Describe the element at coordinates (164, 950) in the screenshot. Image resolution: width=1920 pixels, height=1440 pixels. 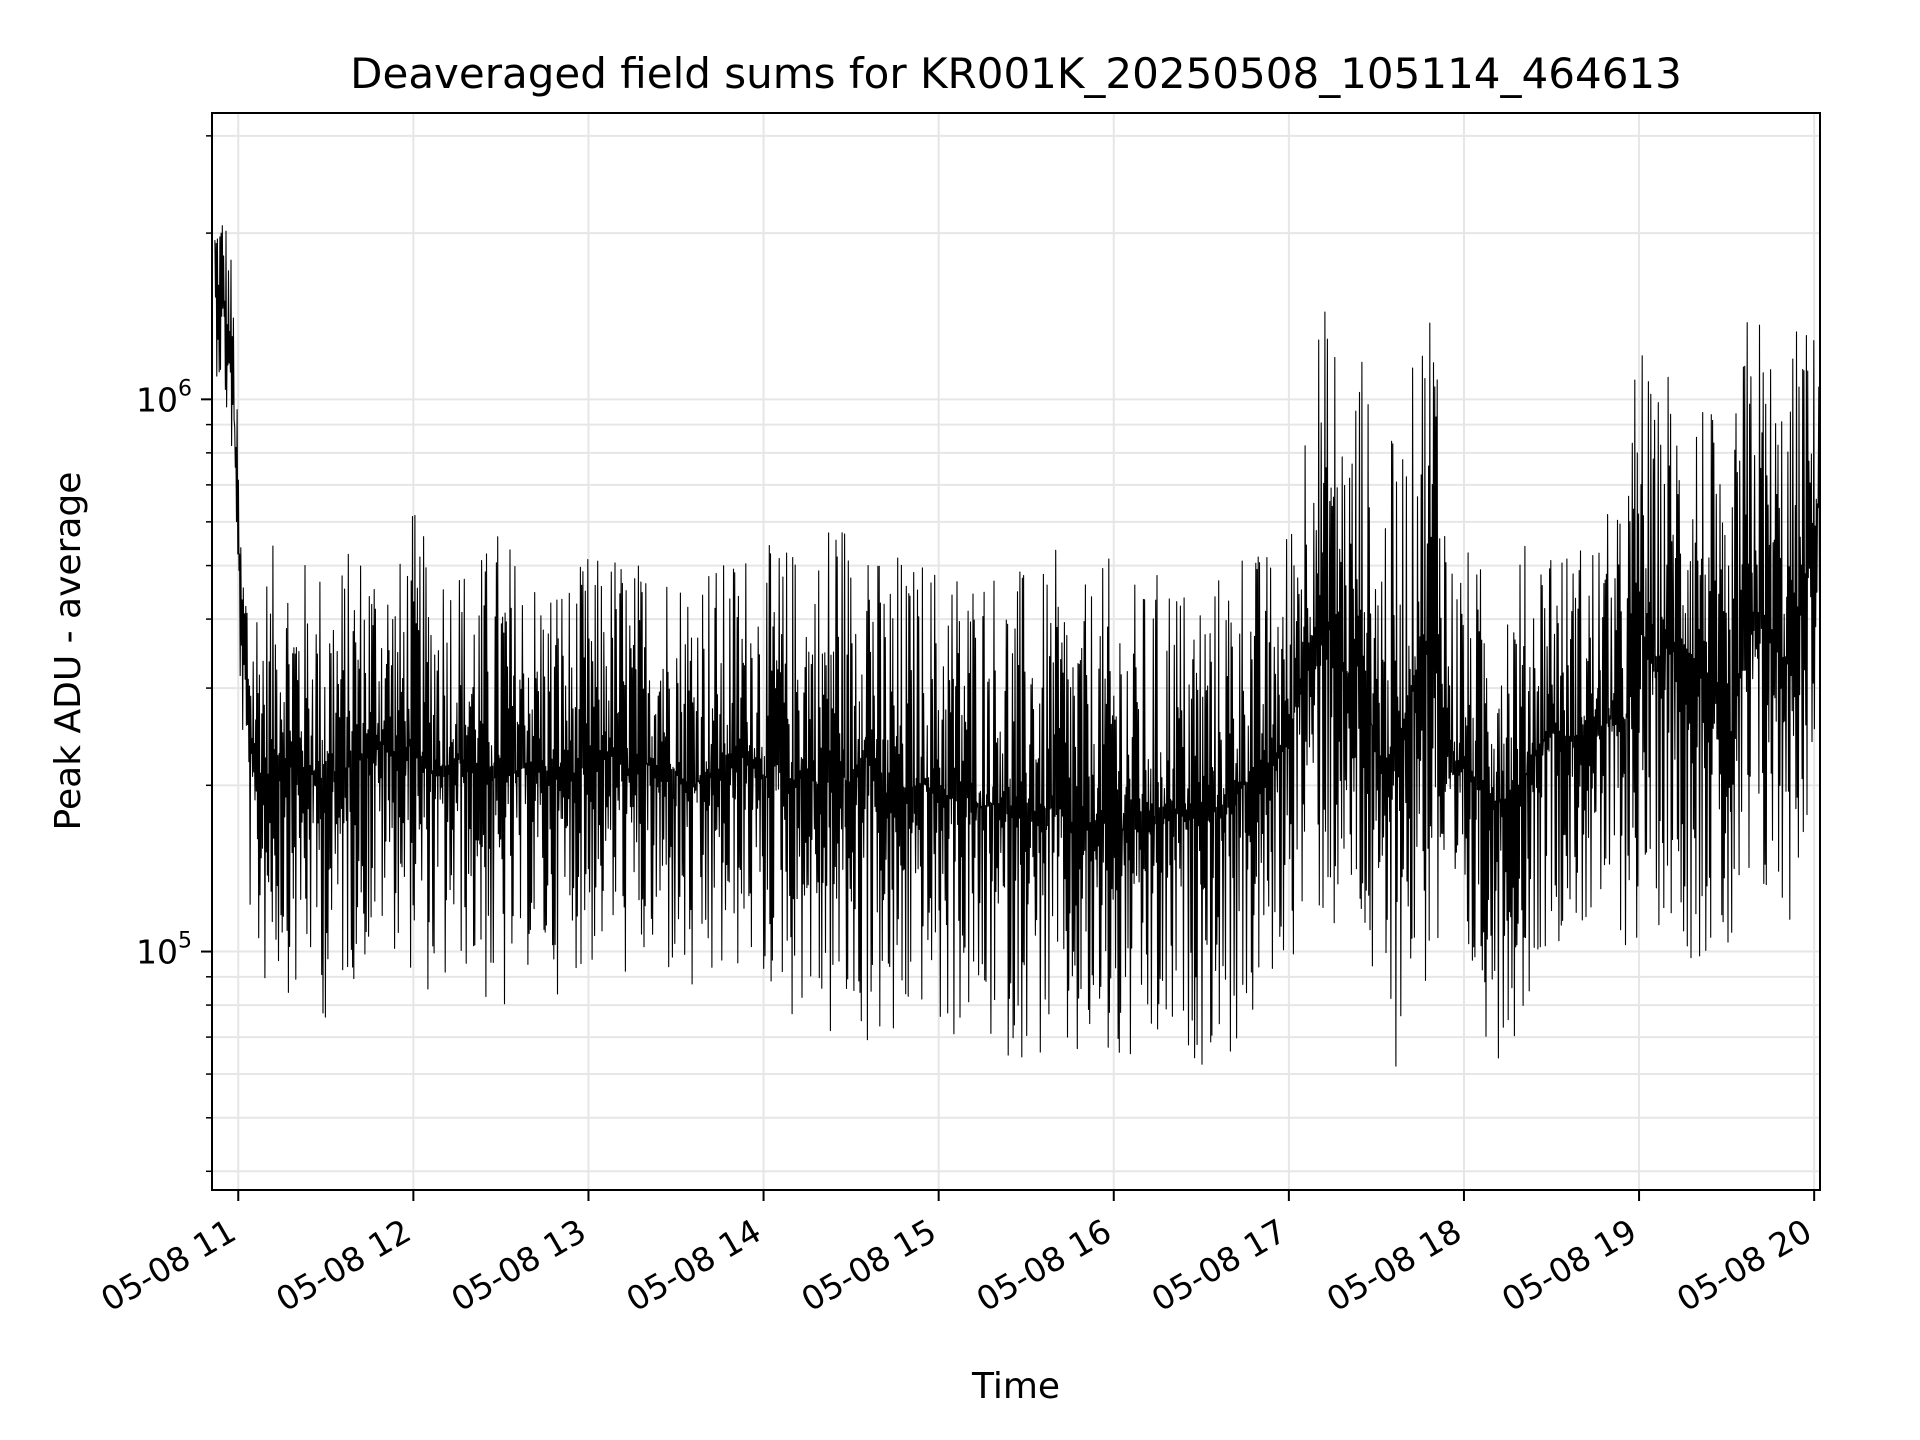
I see `y-tick-label: 10⁵` at that location.